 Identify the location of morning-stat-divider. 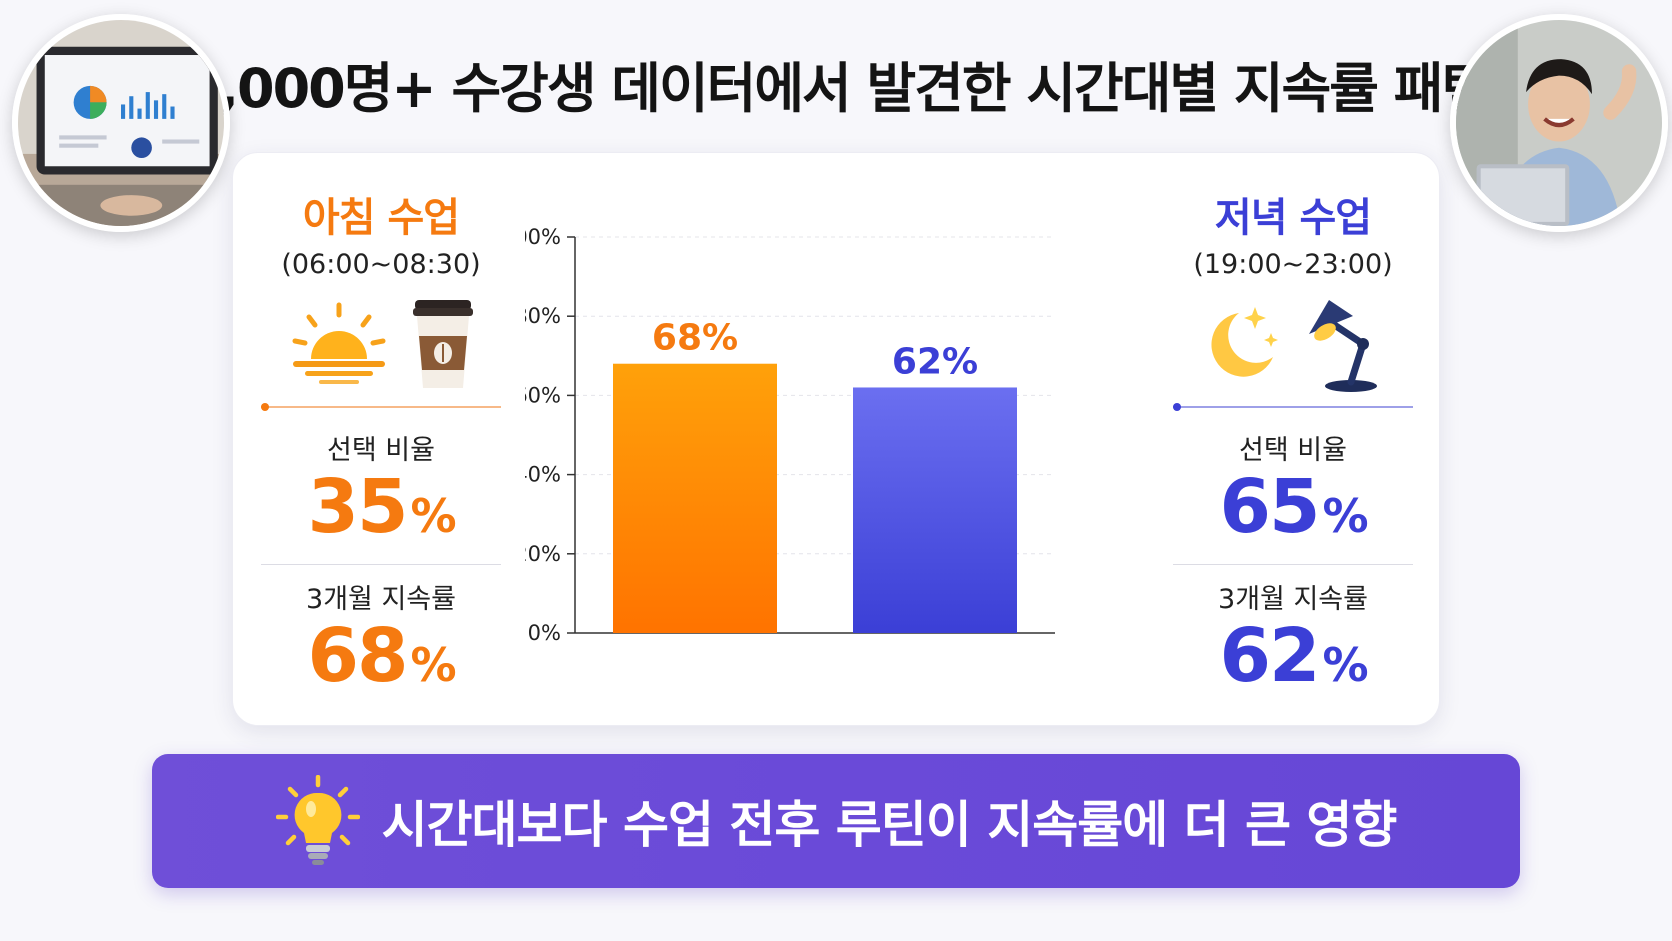
(381, 564).